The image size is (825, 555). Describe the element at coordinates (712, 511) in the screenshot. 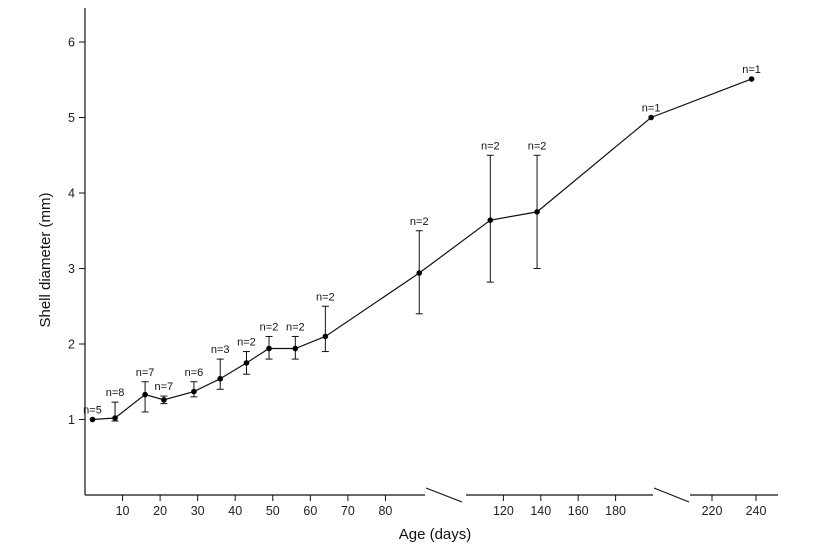

I see `x-tick-label: 220` at that location.